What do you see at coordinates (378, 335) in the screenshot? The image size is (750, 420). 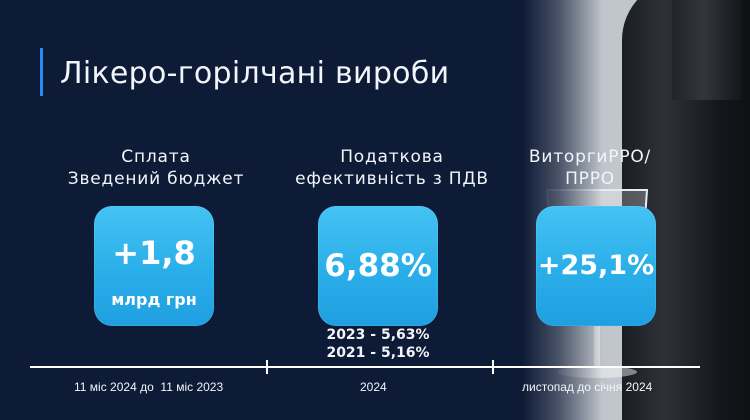 I see `vat-history-line: 2023 - 5,63%` at bounding box center [378, 335].